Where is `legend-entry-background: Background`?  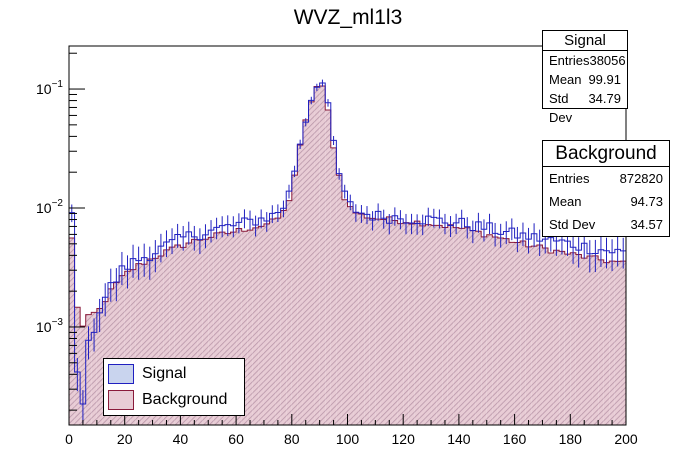 legend-entry-background: Background is located at coordinates (167, 400).